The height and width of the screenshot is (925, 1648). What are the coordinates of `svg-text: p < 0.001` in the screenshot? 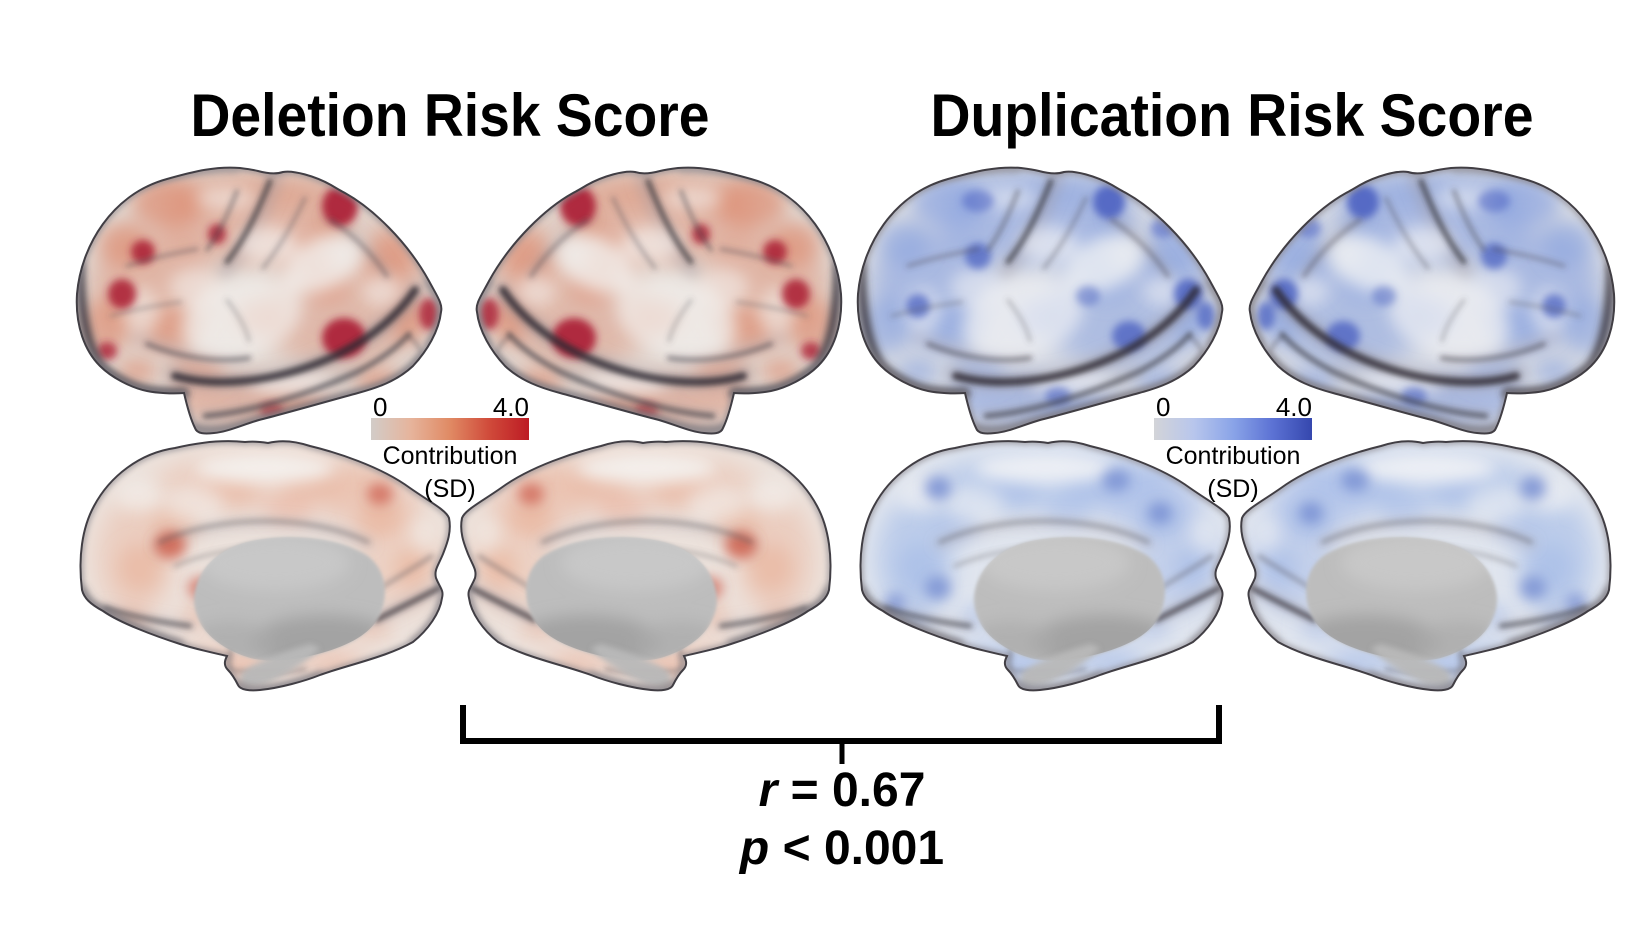 It's located at (841, 848).